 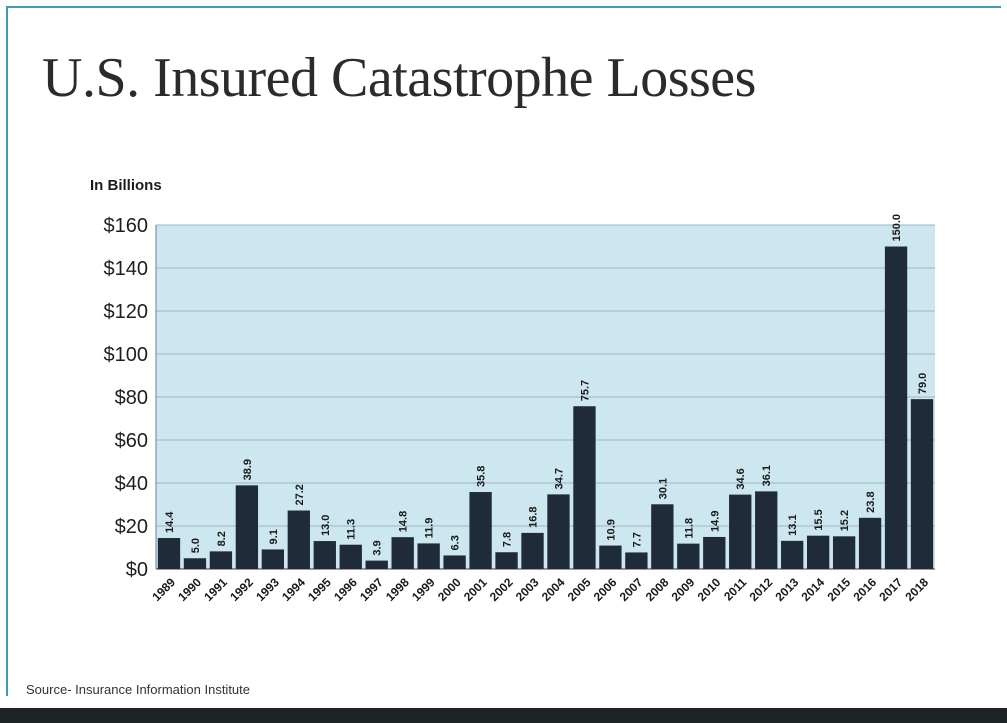 What do you see at coordinates (637, 539) in the screenshot?
I see `data-label: 7.7` at bounding box center [637, 539].